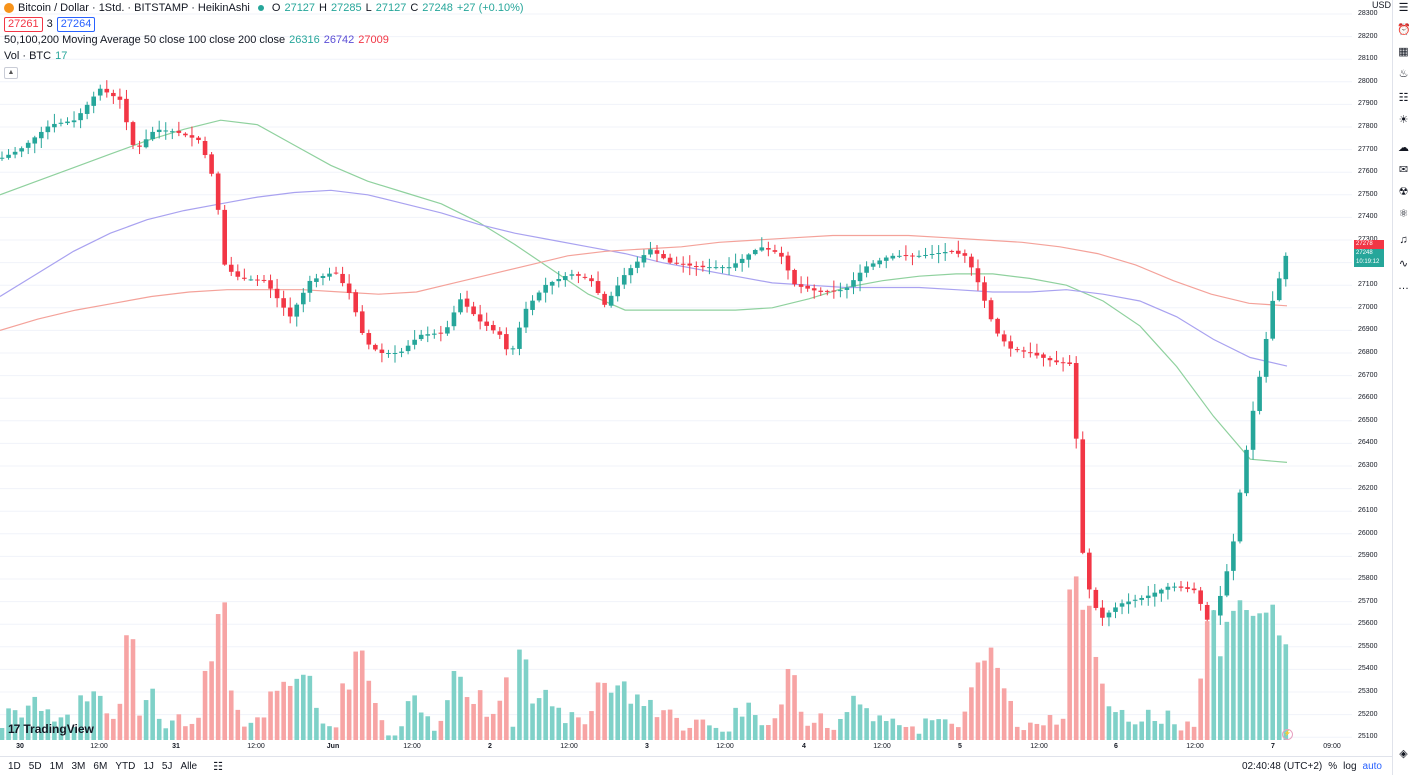 This screenshot has height=776, width=1413. I want to click on hotlist-icon: ♨, so click(1403, 74).